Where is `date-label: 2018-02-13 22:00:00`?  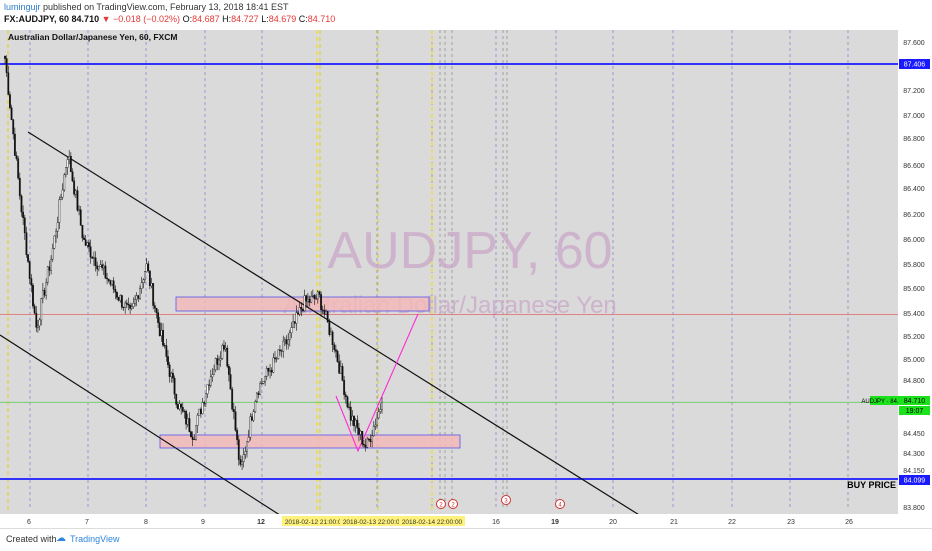
date-label: 2018-02-13 22:00:00 is located at coordinates (373, 522).